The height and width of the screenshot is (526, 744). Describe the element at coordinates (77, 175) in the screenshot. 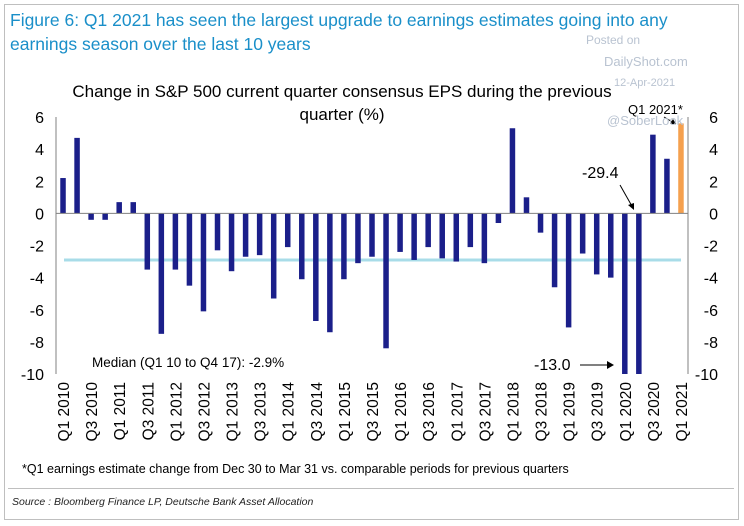

I see `bar-q2-2010` at that location.